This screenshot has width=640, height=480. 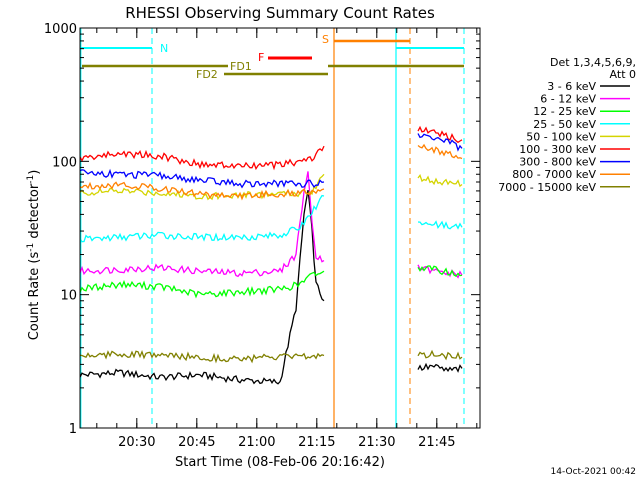 What do you see at coordinates (376, 442) in the screenshot?
I see `x-tick-label: 21:30` at bounding box center [376, 442].